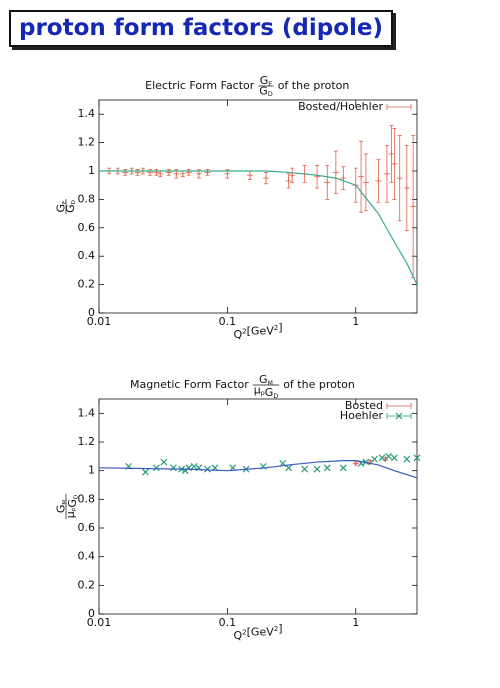 Image resolution: width=500 pixels, height=688 pixels. I want to click on chart-title: Electric Form Factor, so click(200, 85).